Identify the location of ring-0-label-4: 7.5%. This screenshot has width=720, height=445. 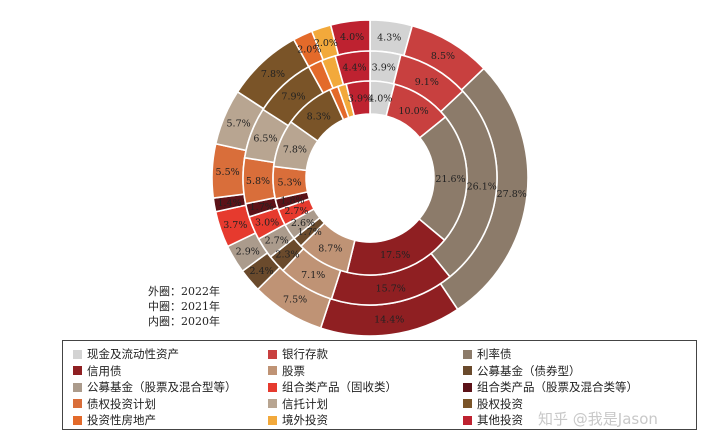
(295, 300).